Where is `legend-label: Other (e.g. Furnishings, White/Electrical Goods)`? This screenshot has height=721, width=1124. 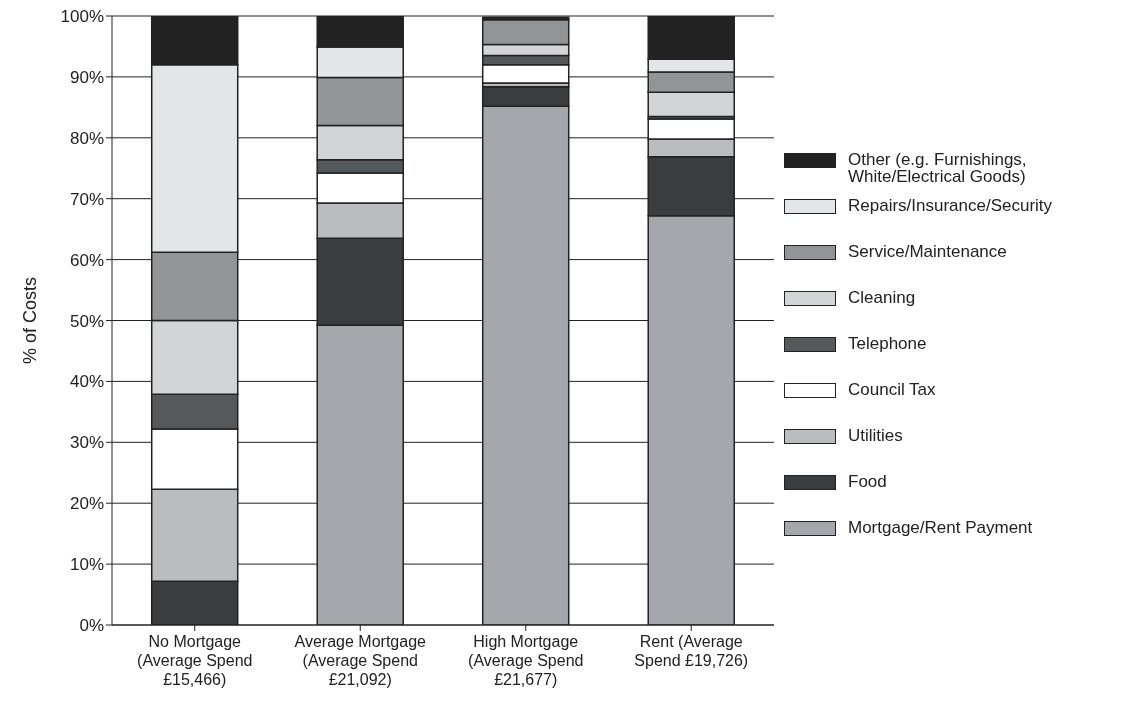
legend-label: Other (e.g. Furnishings, White/Electrical Goods) is located at coordinates (938, 167).